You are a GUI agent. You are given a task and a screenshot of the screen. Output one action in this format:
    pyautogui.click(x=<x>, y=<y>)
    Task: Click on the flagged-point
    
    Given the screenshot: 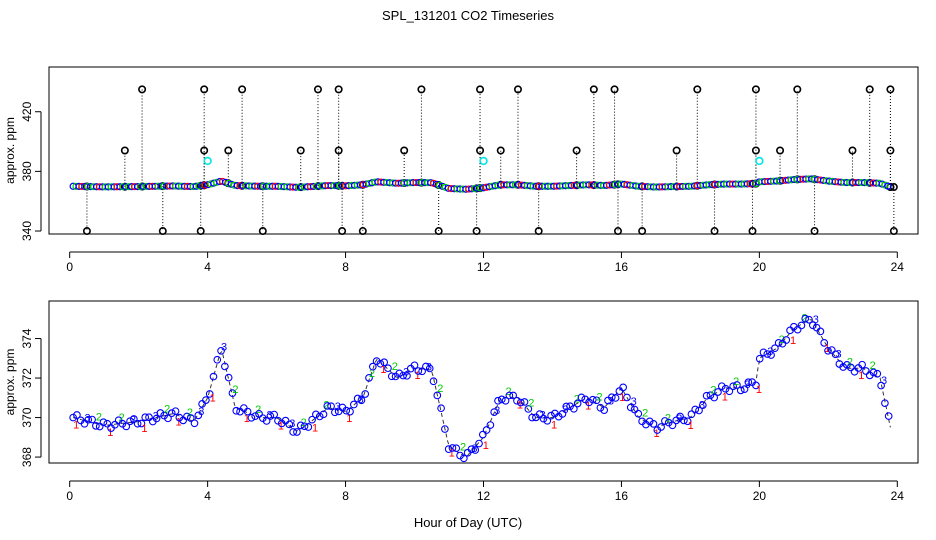 What is the action you would take?
    pyautogui.click(x=207, y=161)
    